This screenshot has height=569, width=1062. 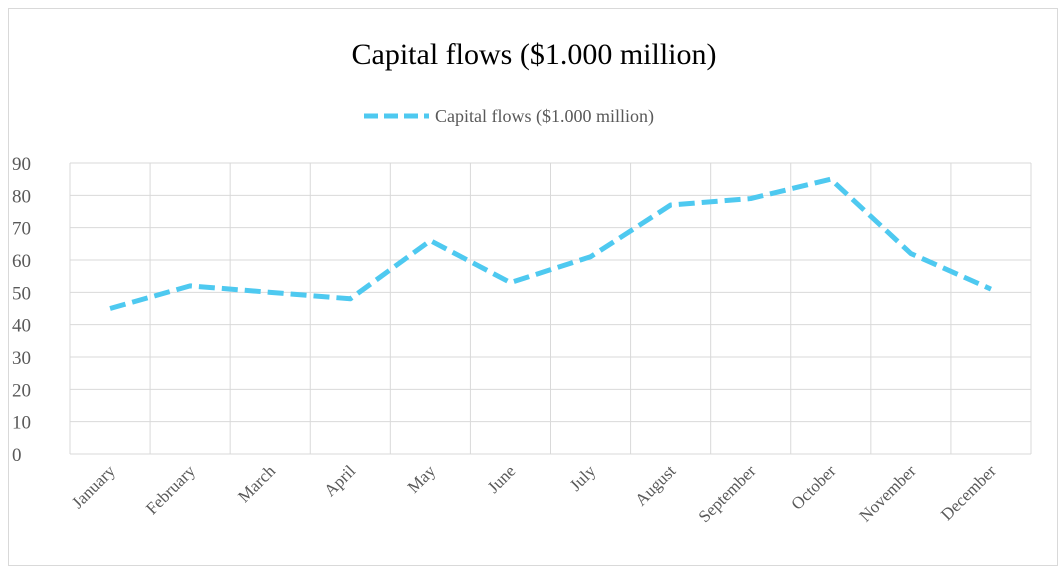 What do you see at coordinates (422, 479) in the screenshot?
I see `x-tick-label: May` at bounding box center [422, 479].